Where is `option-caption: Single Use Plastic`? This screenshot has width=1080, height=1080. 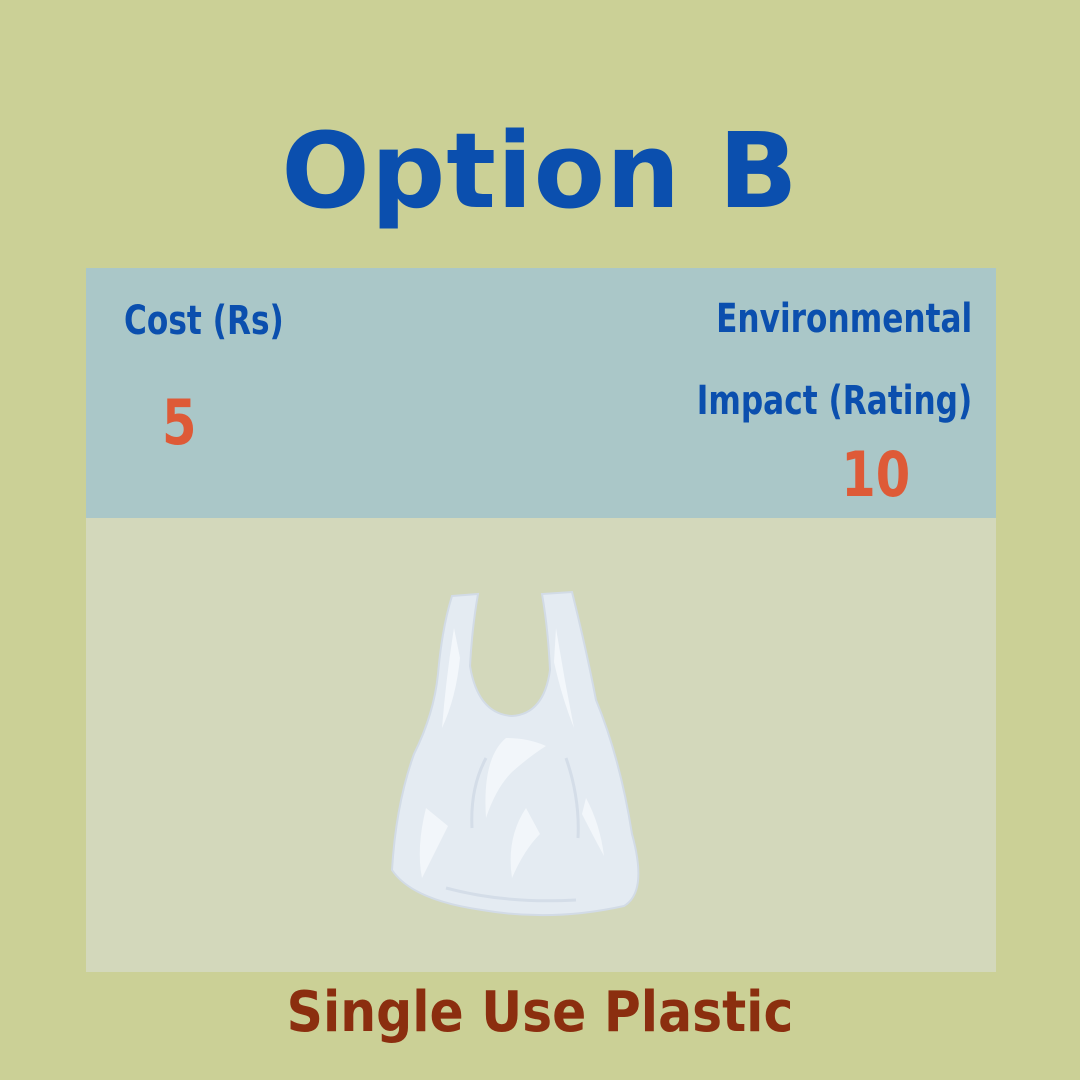 option-caption: Single Use Plastic is located at coordinates (540, 1012).